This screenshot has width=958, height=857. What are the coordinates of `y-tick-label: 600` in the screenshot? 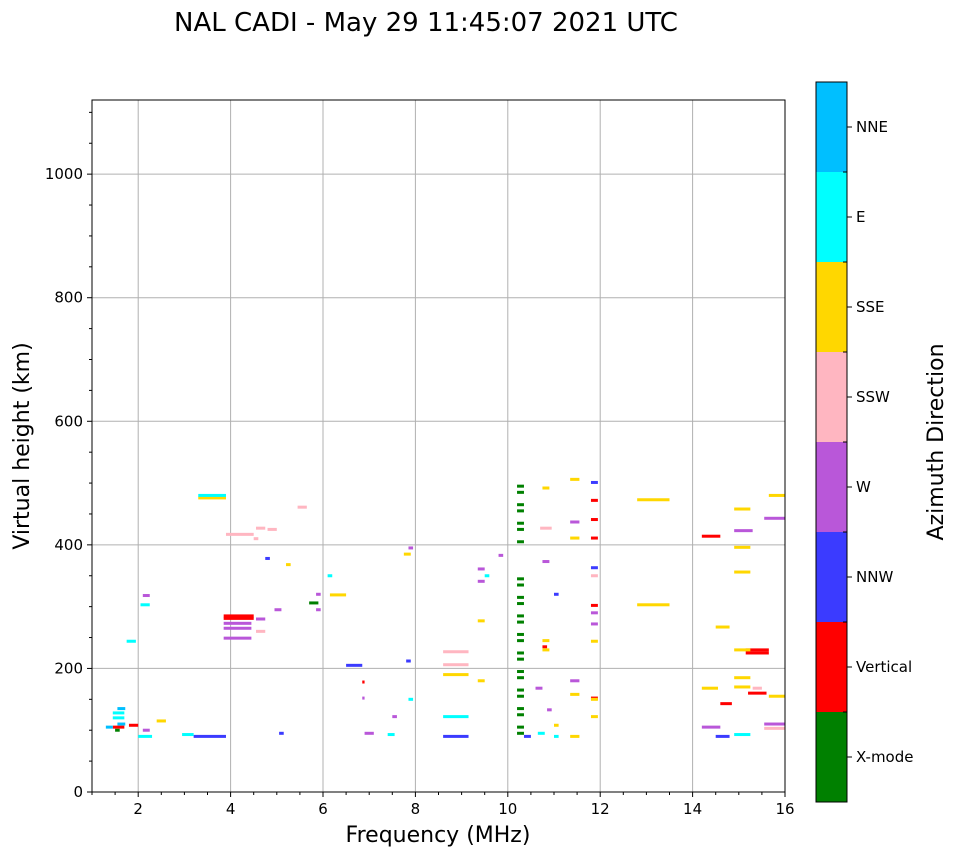 It's located at (68, 421).